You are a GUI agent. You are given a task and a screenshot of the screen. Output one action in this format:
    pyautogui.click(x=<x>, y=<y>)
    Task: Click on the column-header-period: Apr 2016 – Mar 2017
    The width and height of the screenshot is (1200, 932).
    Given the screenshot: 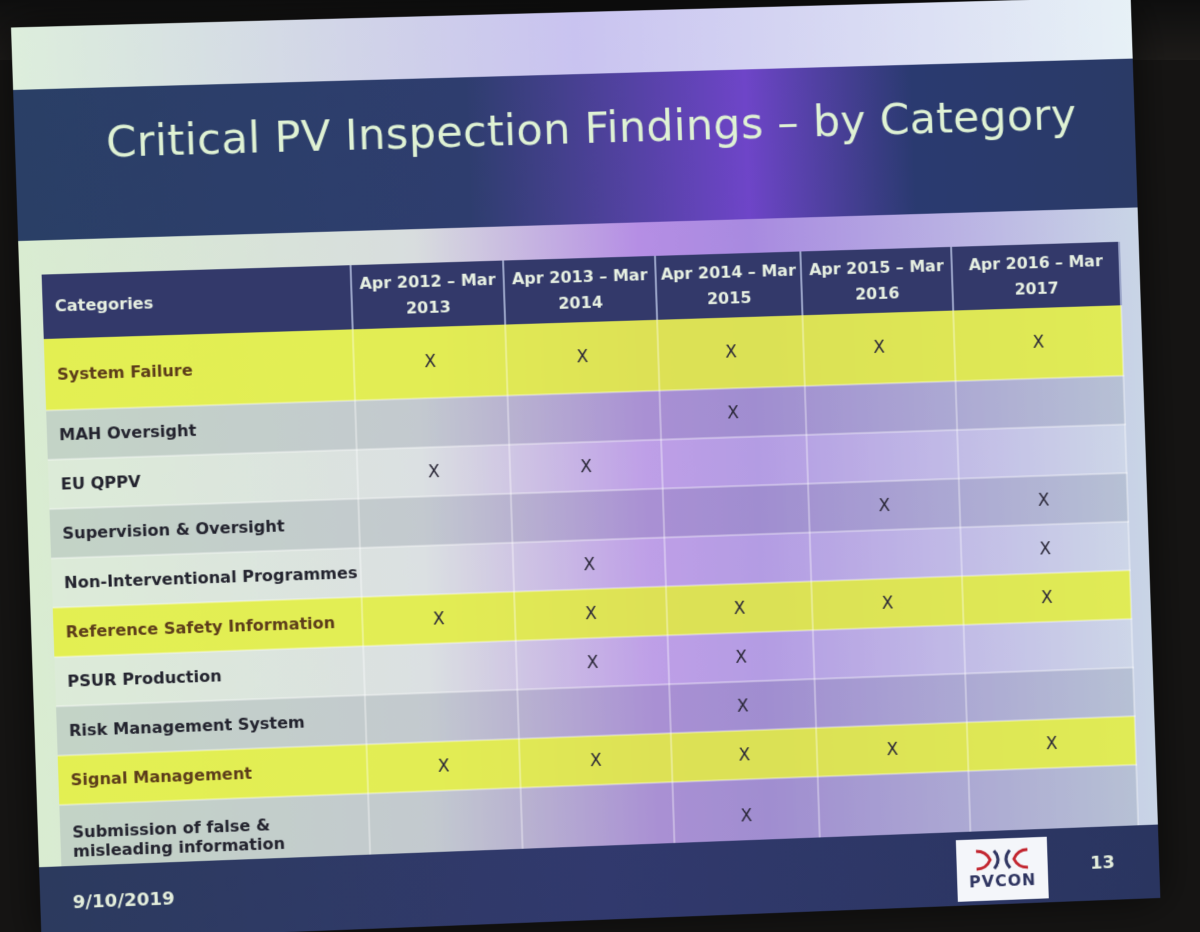 What is the action you would take?
    pyautogui.click(x=1036, y=276)
    